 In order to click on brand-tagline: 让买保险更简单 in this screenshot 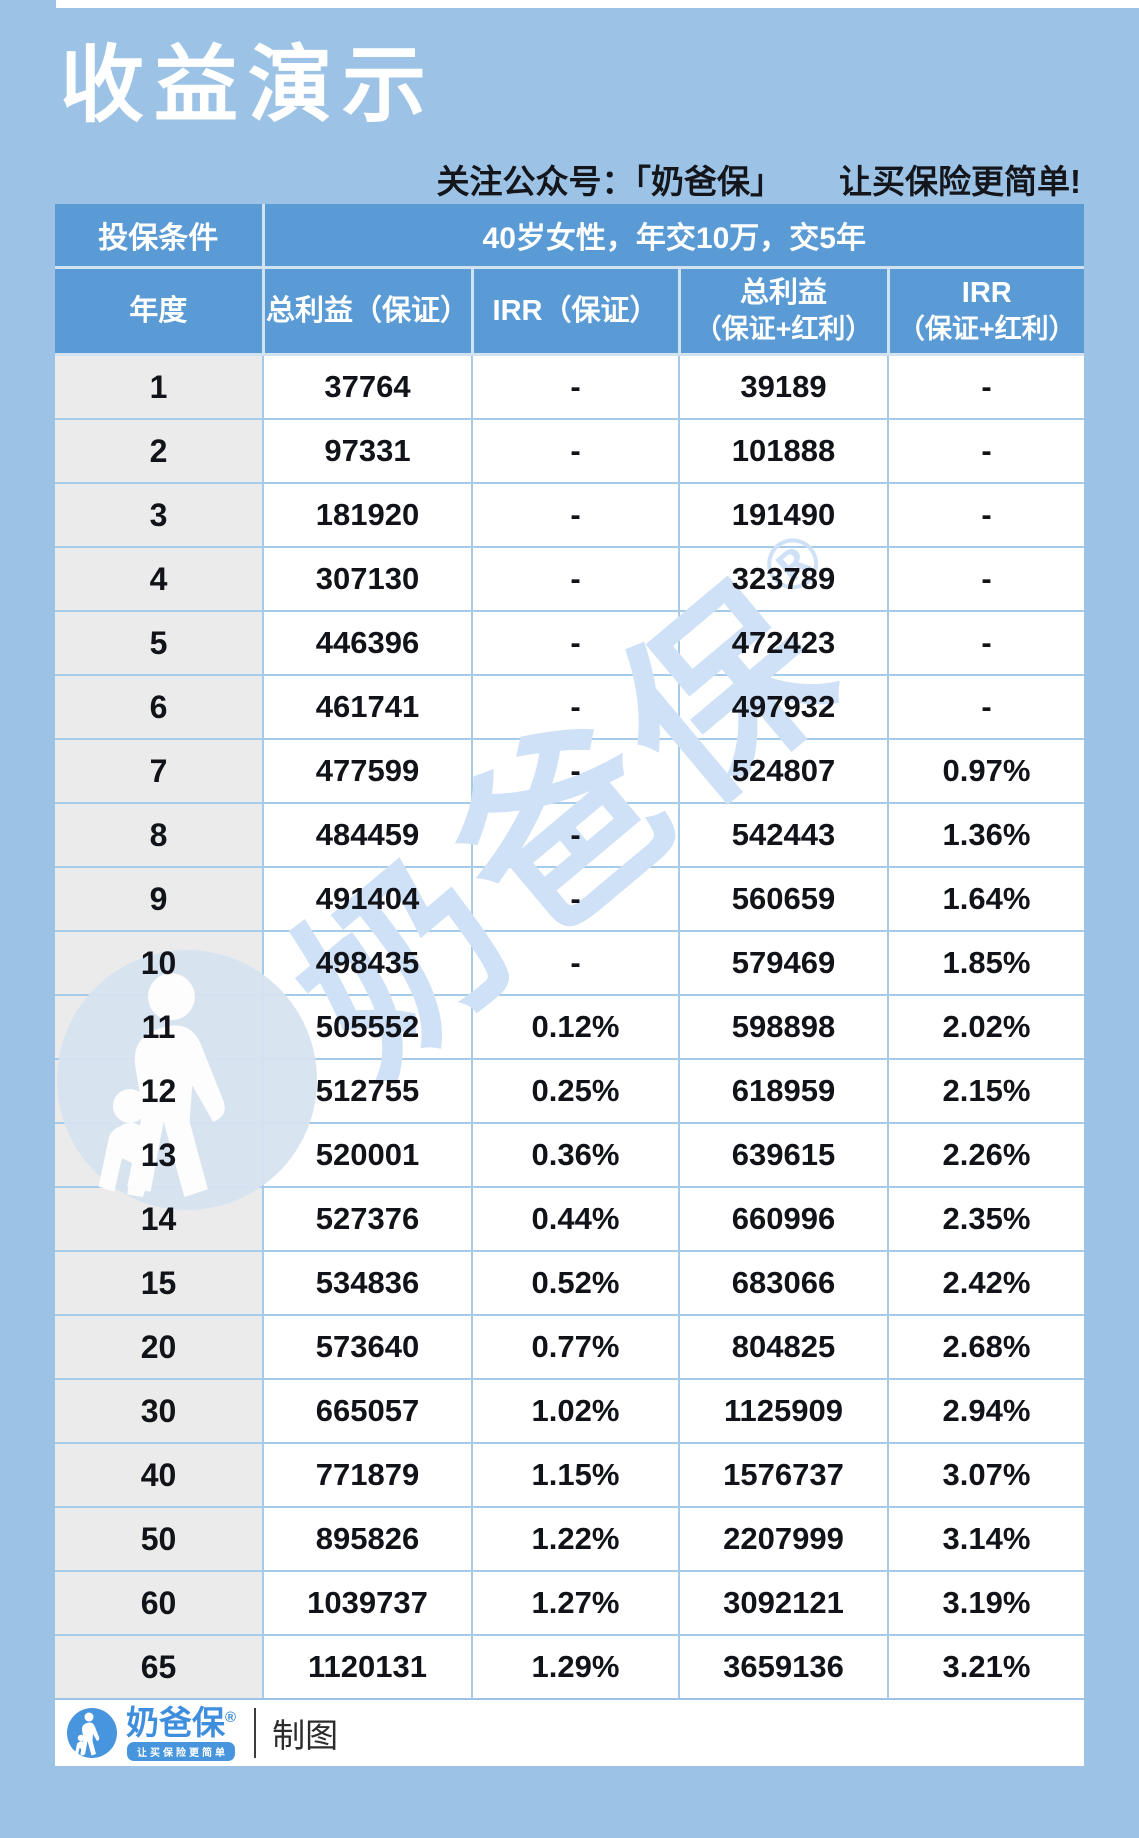, I will do `click(181, 1751)`.